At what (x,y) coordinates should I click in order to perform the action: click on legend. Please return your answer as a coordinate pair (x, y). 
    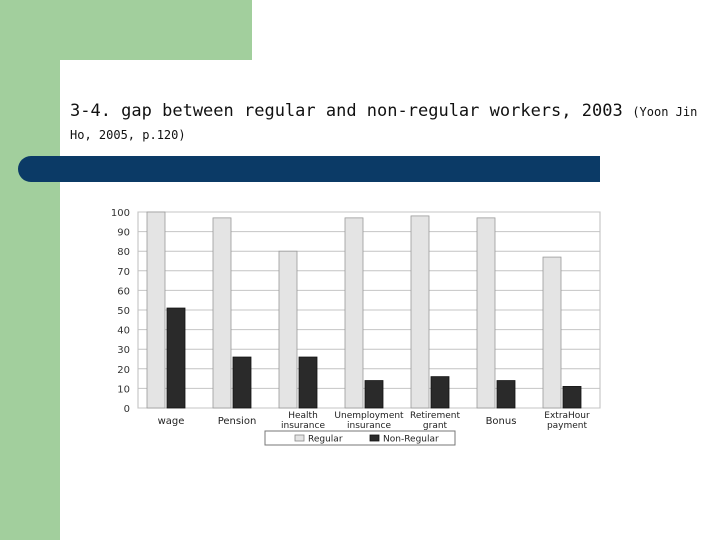
    Looking at the image, I should click on (360, 438).